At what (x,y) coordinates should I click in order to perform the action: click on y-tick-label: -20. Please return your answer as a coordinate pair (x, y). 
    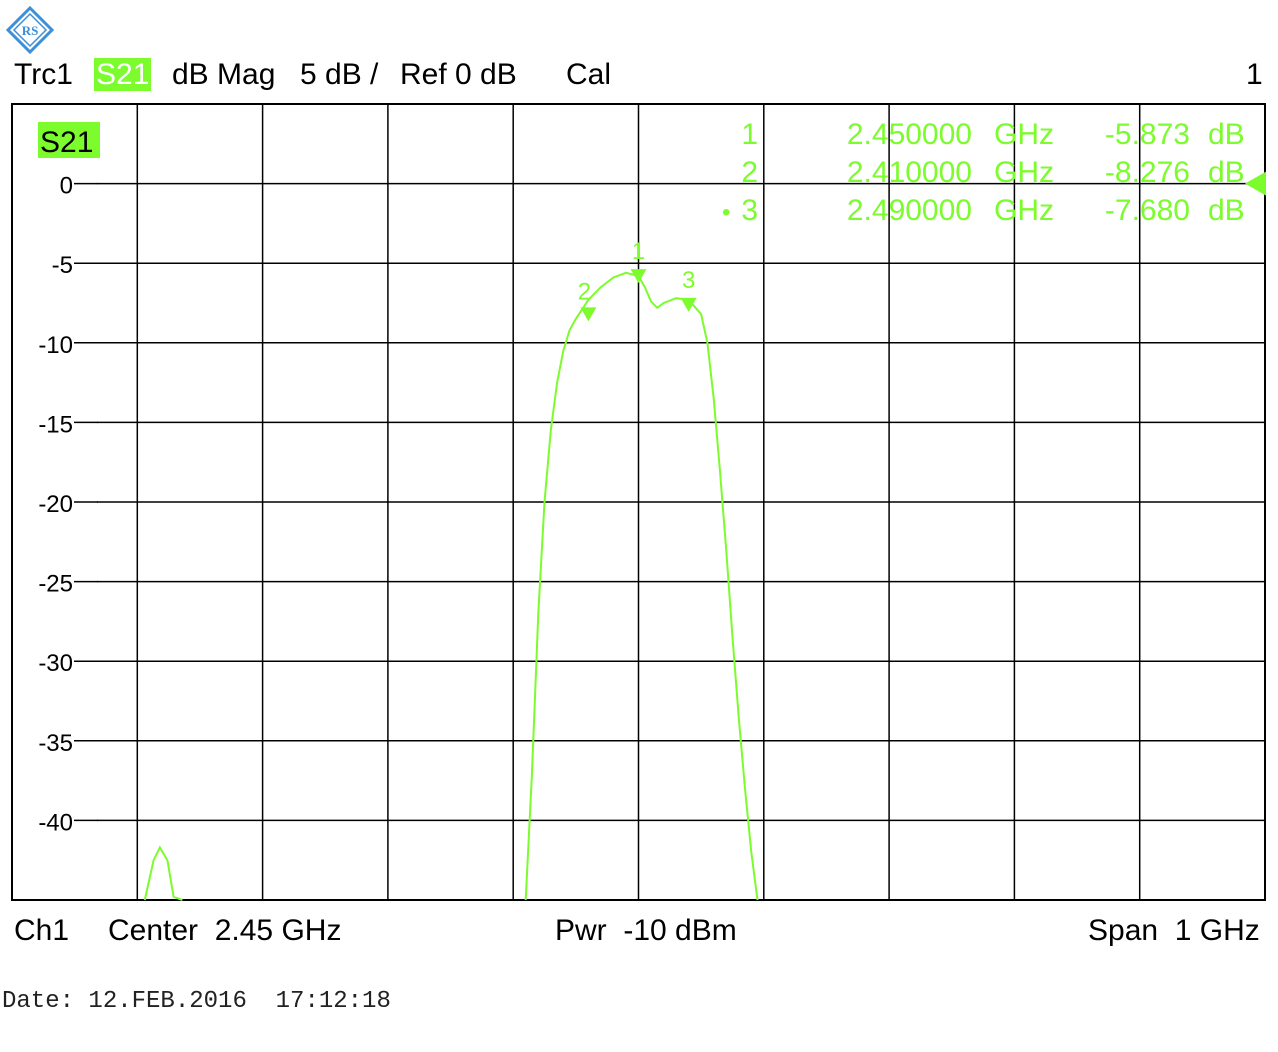
    Looking at the image, I should click on (55, 504).